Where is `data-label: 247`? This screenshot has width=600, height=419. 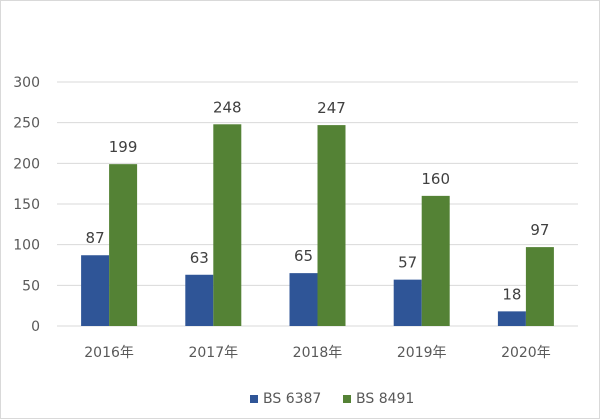 data-label: 247 is located at coordinates (331, 108).